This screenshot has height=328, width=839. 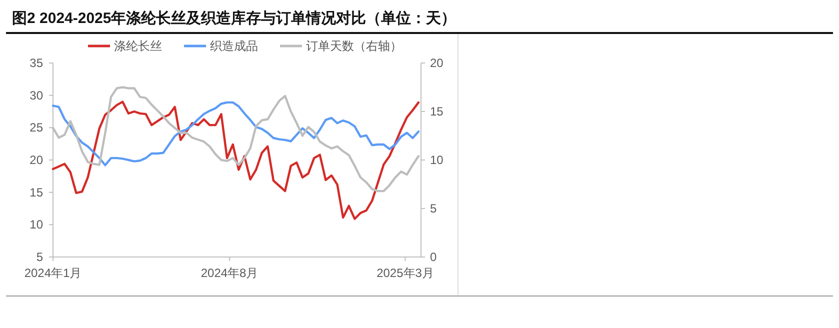 What do you see at coordinates (40, 257) in the screenshot?
I see `y-tick-label: 5` at bounding box center [40, 257].